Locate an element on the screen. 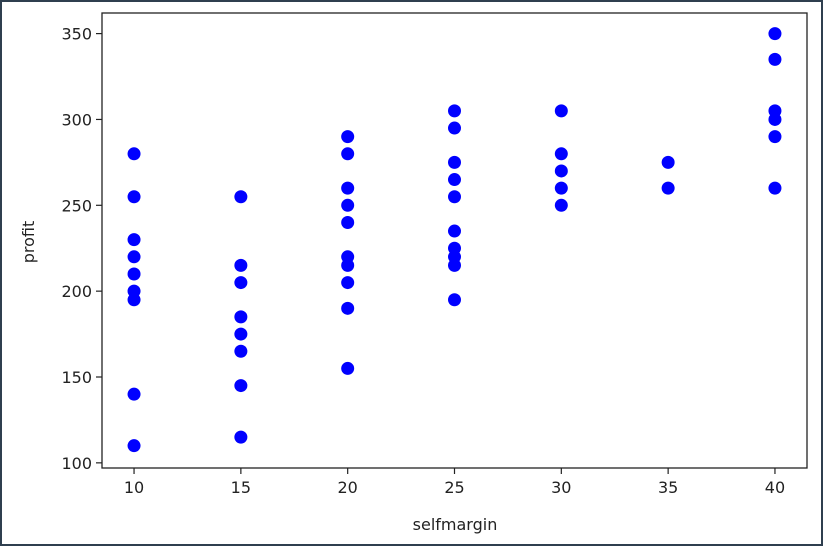 This screenshot has height=546, width=823. x-tick-label: 20 is located at coordinates (348, 487).